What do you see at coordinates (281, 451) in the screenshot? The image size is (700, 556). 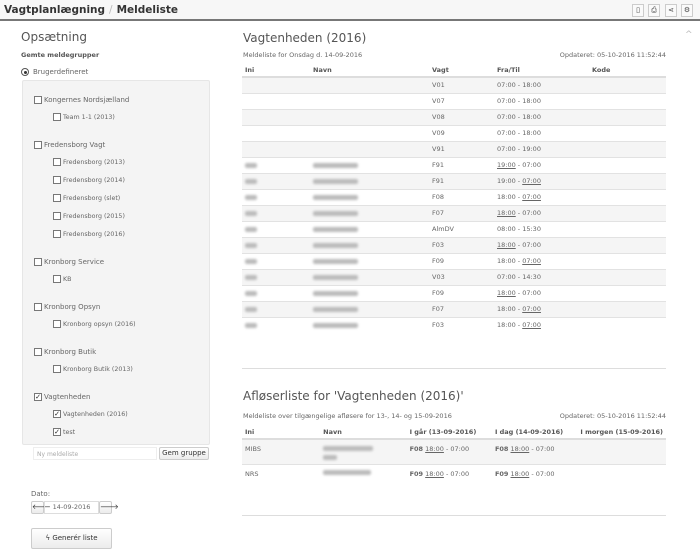 I see `ini-cell: MIBS` at bounding box center [281, 451].